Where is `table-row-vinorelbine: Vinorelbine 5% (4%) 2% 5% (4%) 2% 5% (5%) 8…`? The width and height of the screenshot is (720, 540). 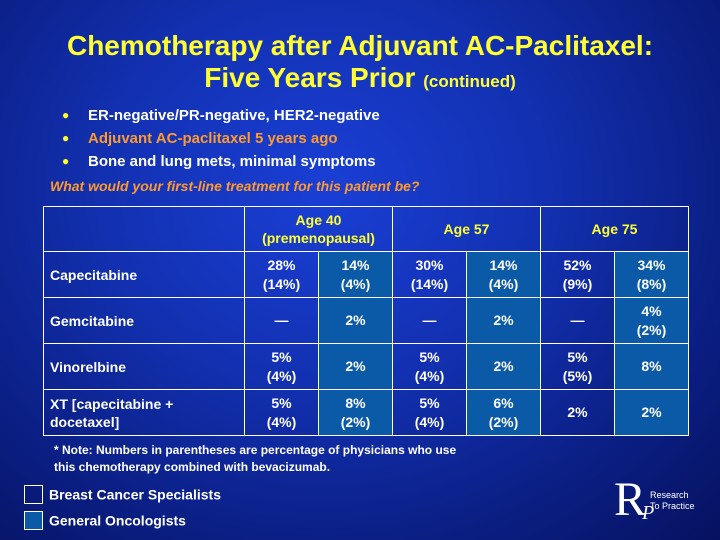 table-row-vinorelbine: Vinorelbine 5% (4%) 2% 5% (4%) 2% 5% (5%) 8… is located at coordinates (366, 366).